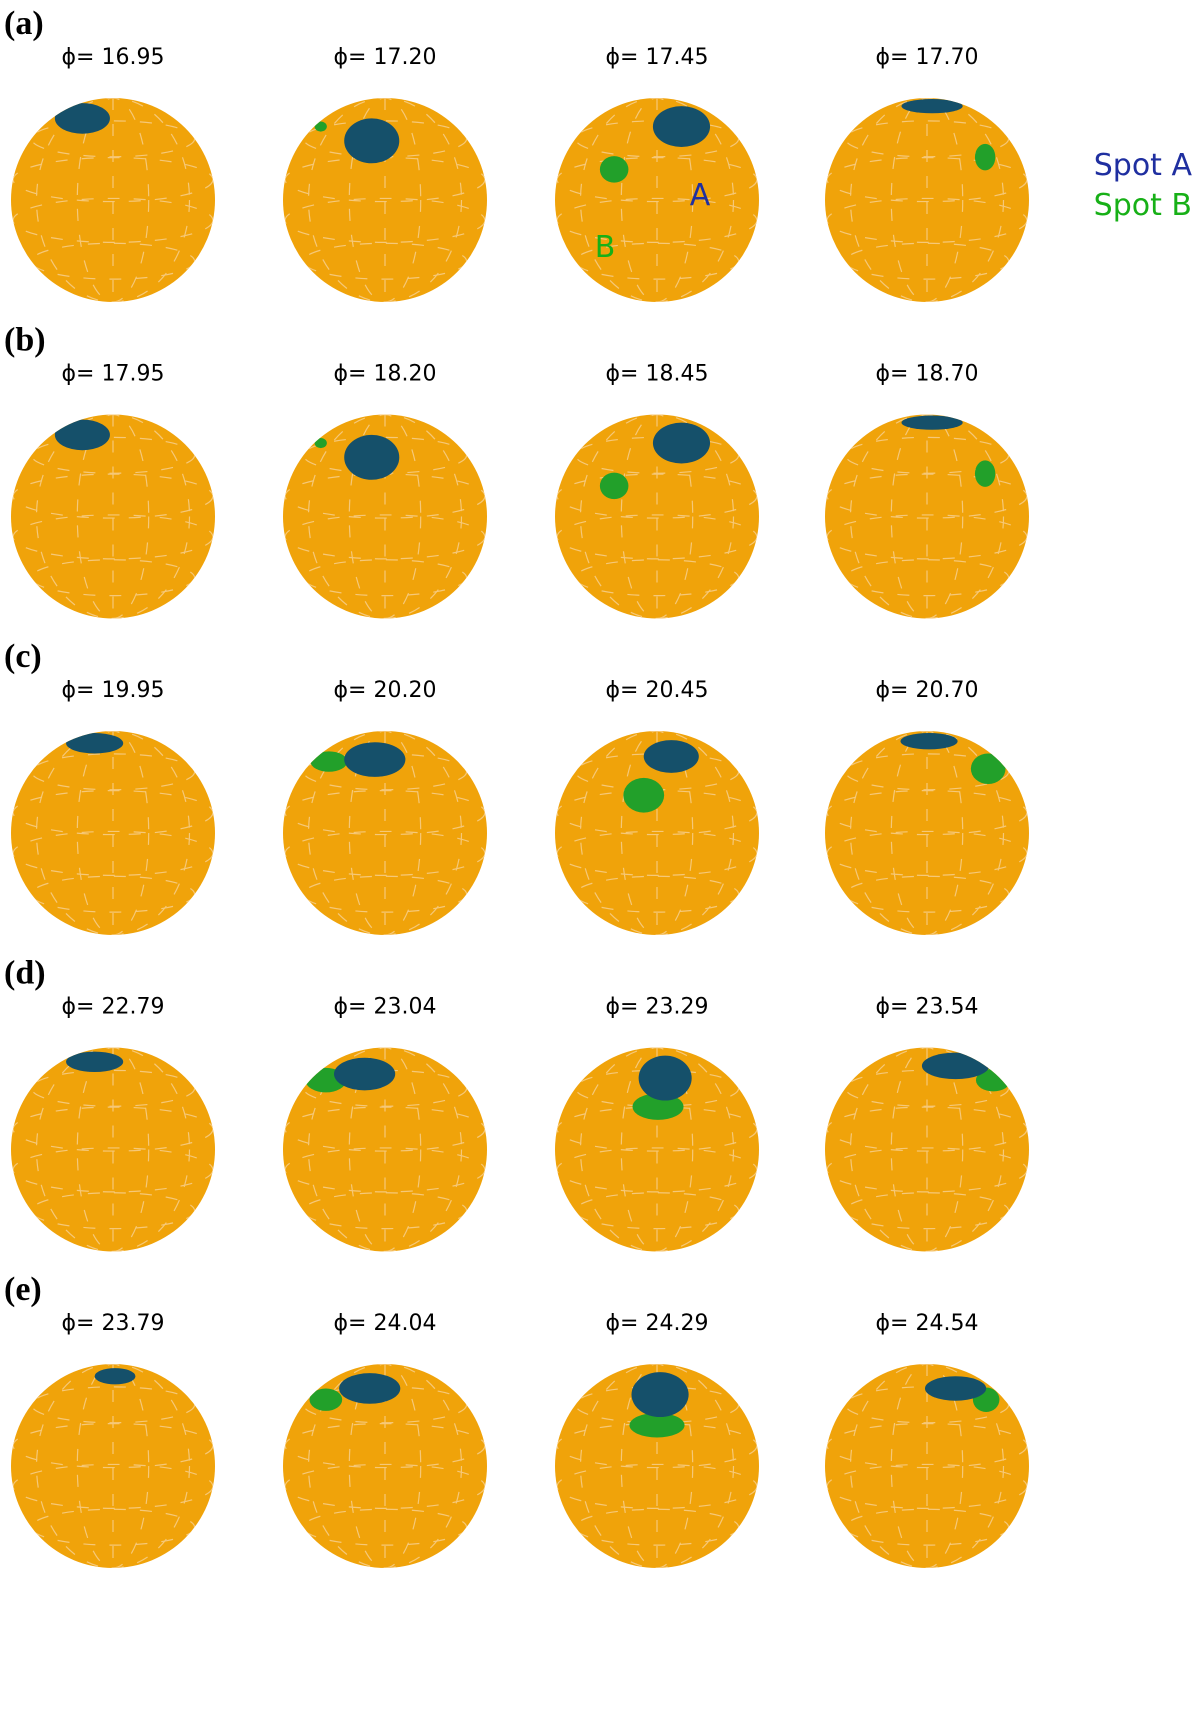  What do you see at coordinates (657, 57) in the screenshot?
I see `phase-label: ϕ= 17.45` at bounding box center [657, 57].